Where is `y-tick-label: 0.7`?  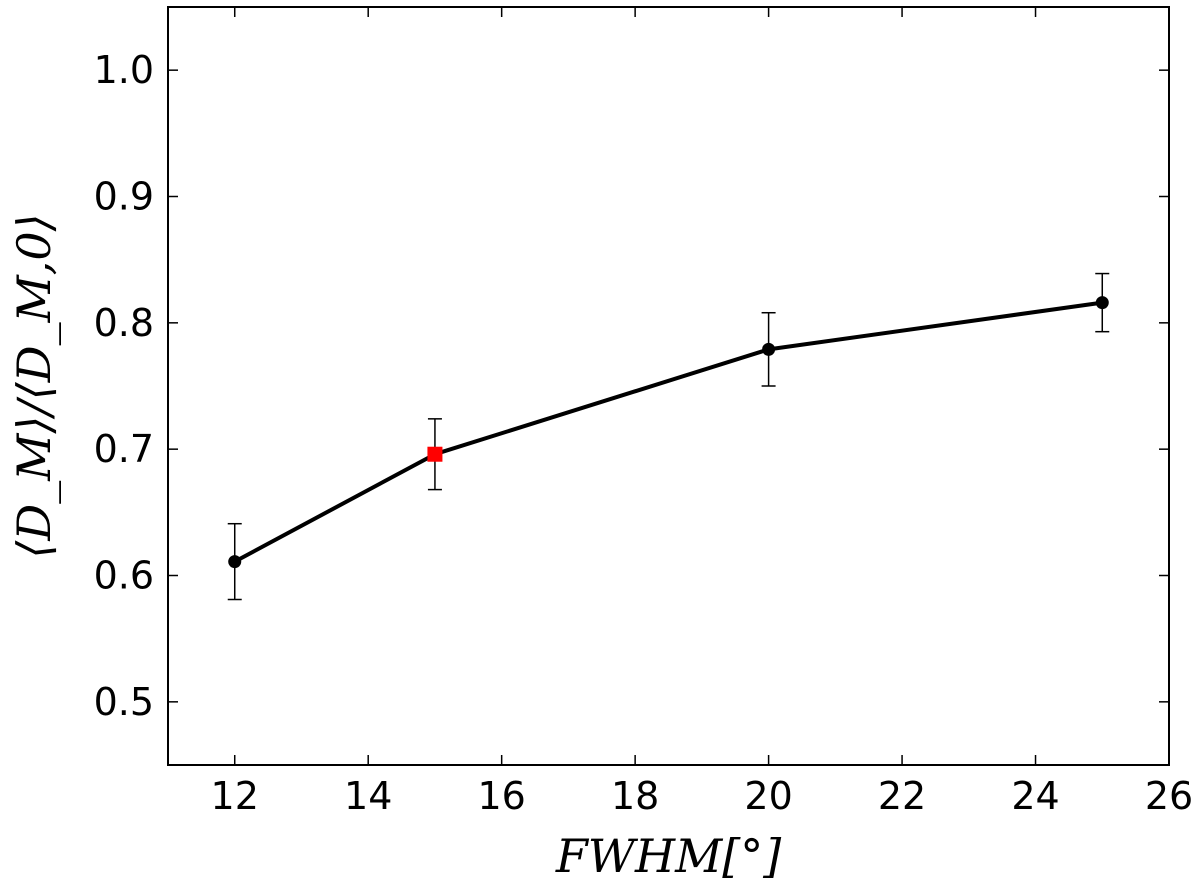 y-tick-label: 0.7 is located at coordinates (124, 449).